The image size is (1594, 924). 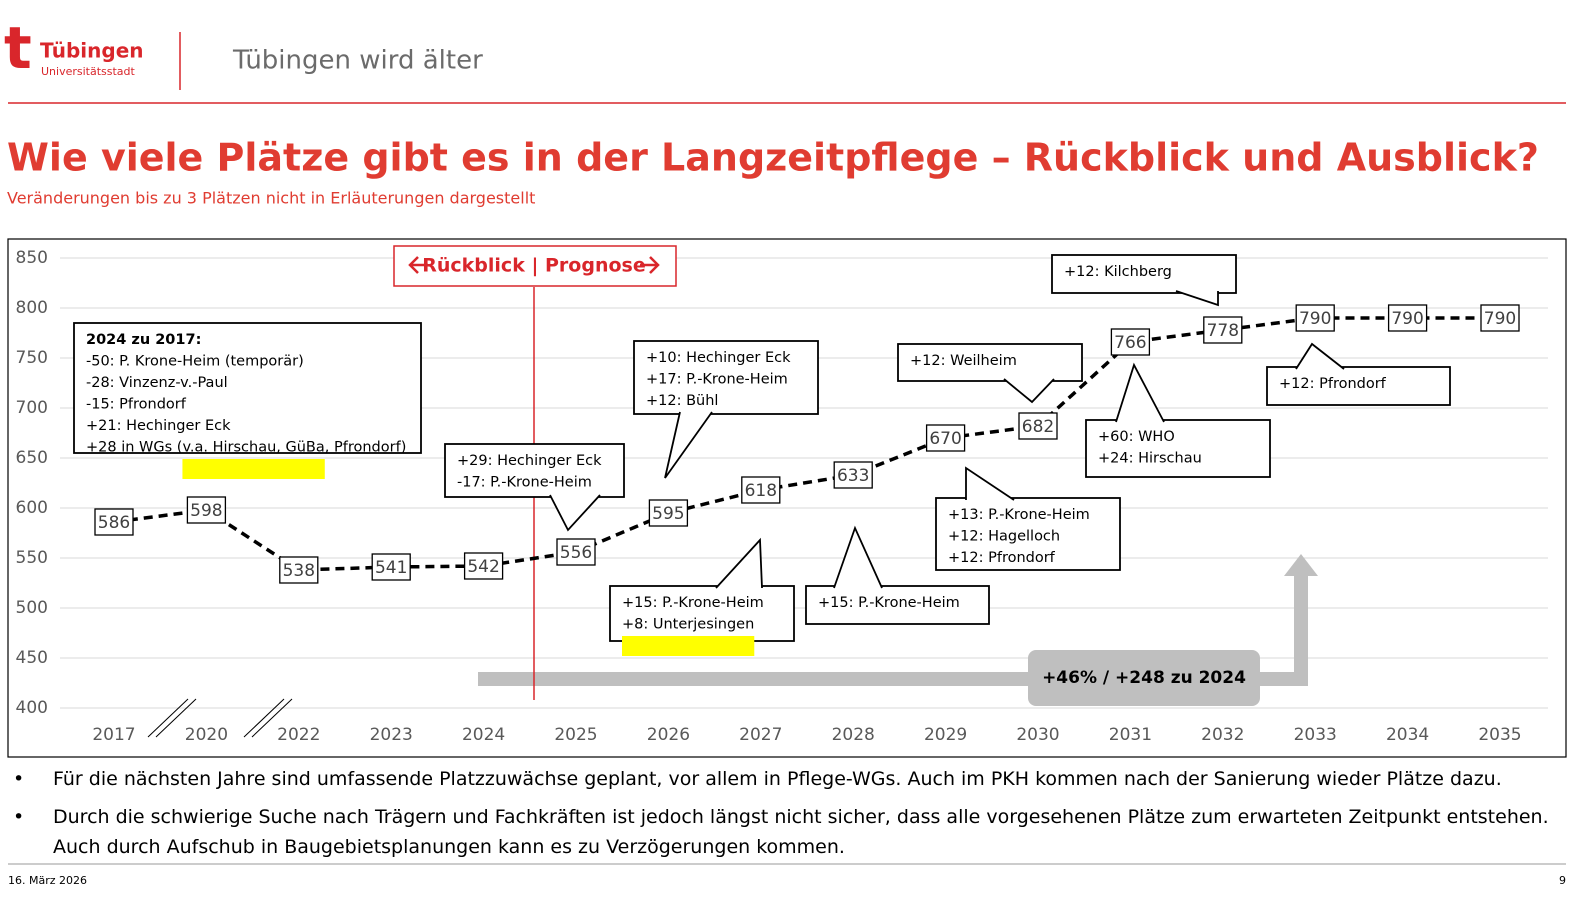 I want to click on annotation: +15: P.-Krone-Heim, so click(x=897, y=575).